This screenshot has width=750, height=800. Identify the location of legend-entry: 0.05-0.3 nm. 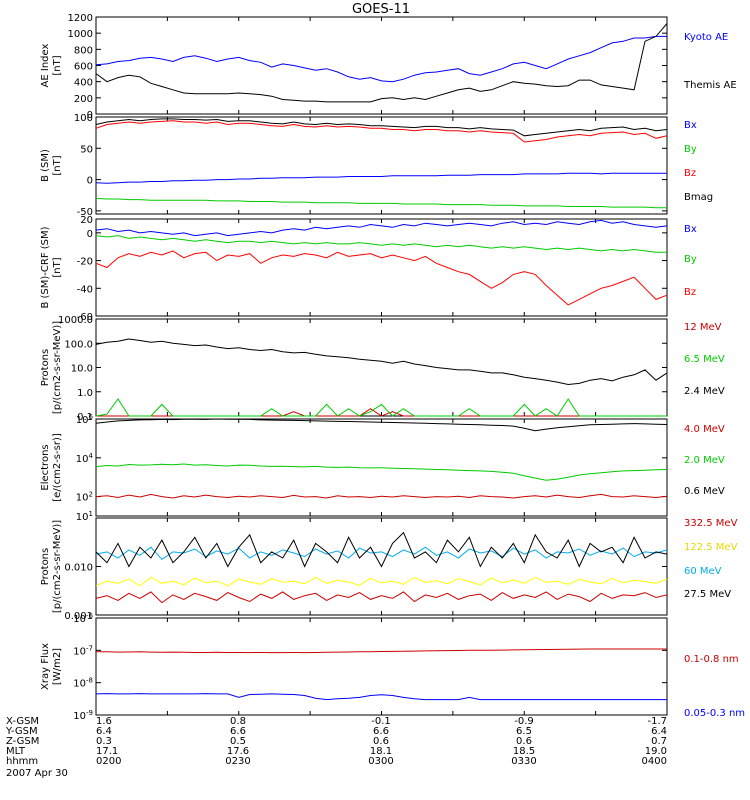
(714, 713).